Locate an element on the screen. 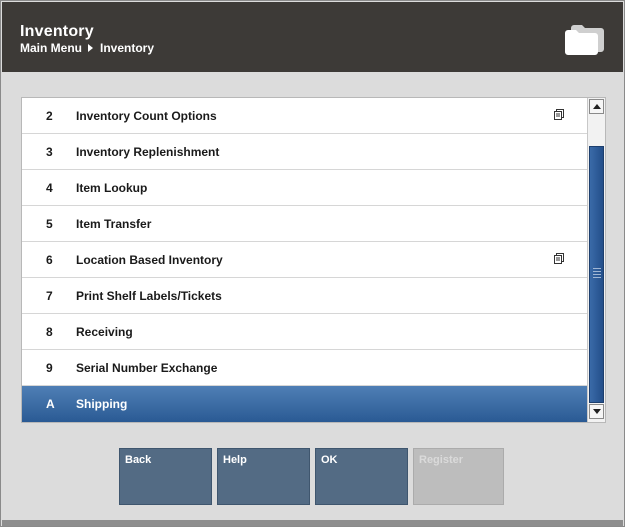  breadcrumb-inventory: Inventory is located at coordinates (127, 48).